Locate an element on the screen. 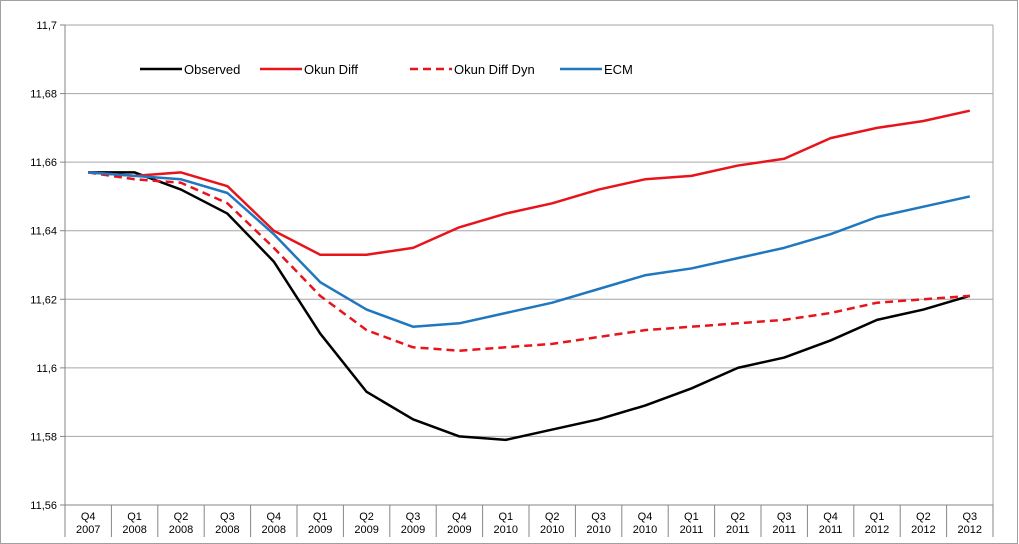 The image size is (1019, 544). x-tick-label: Q2 2008 is located at coordinates (181, 523).